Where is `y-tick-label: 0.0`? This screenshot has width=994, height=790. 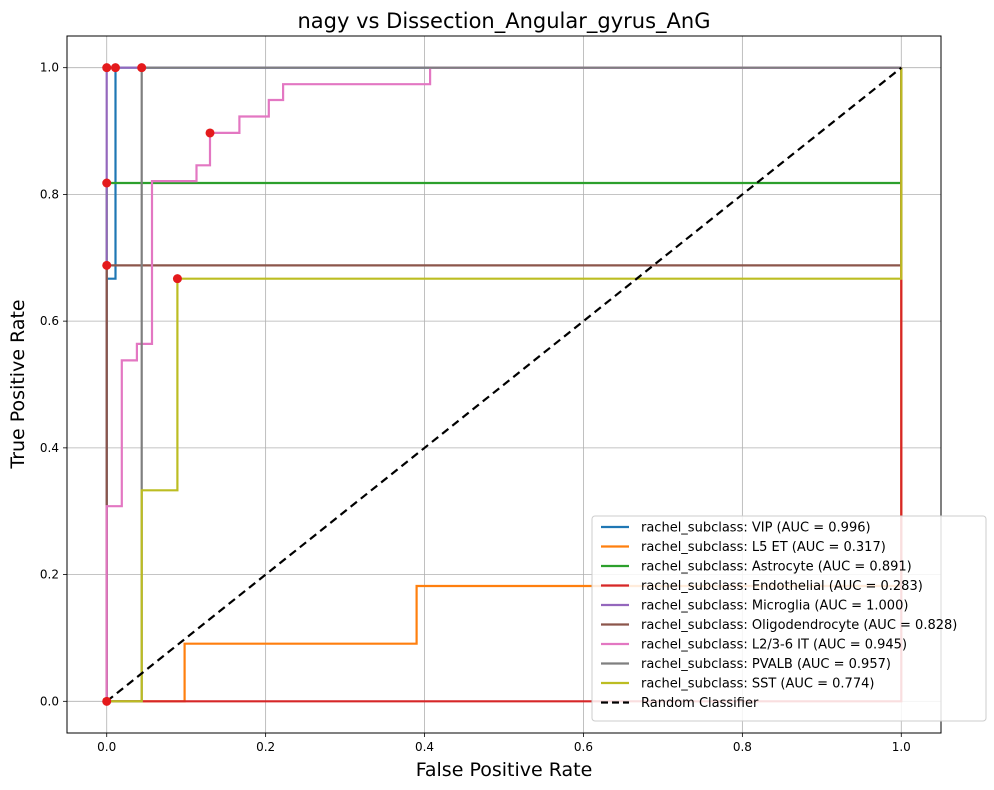 y-tick-label: 0.0 is located at coordinates (49, 701).